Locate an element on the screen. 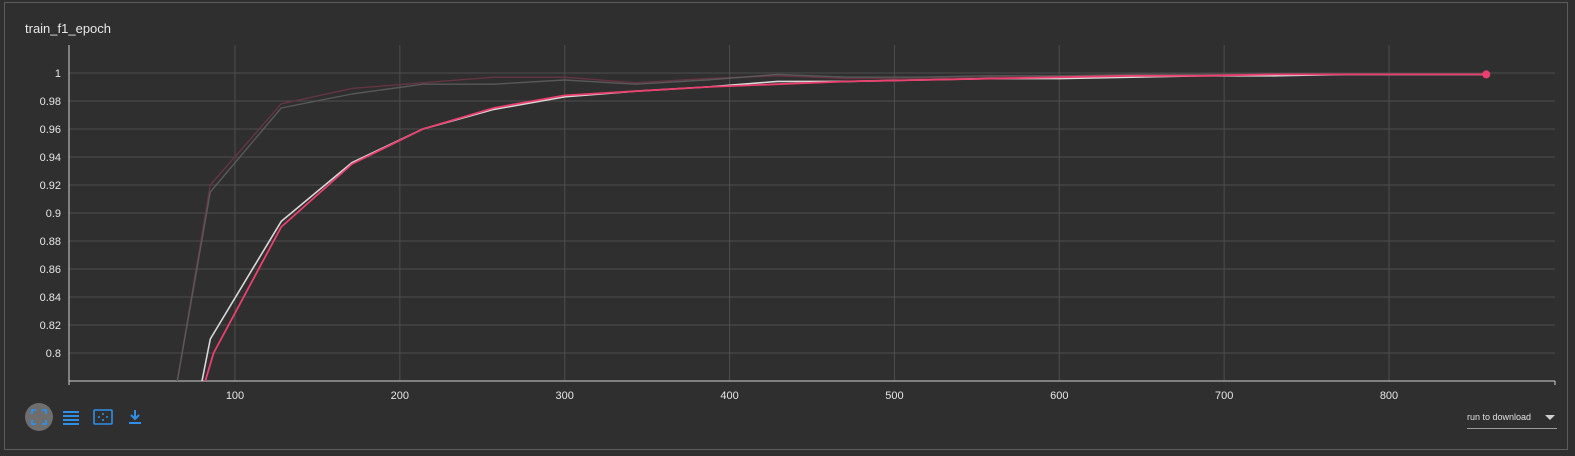 The width and height of the screenshot is (1575, 456). x-tick-label: 400 is located at coordinates (729, 396).